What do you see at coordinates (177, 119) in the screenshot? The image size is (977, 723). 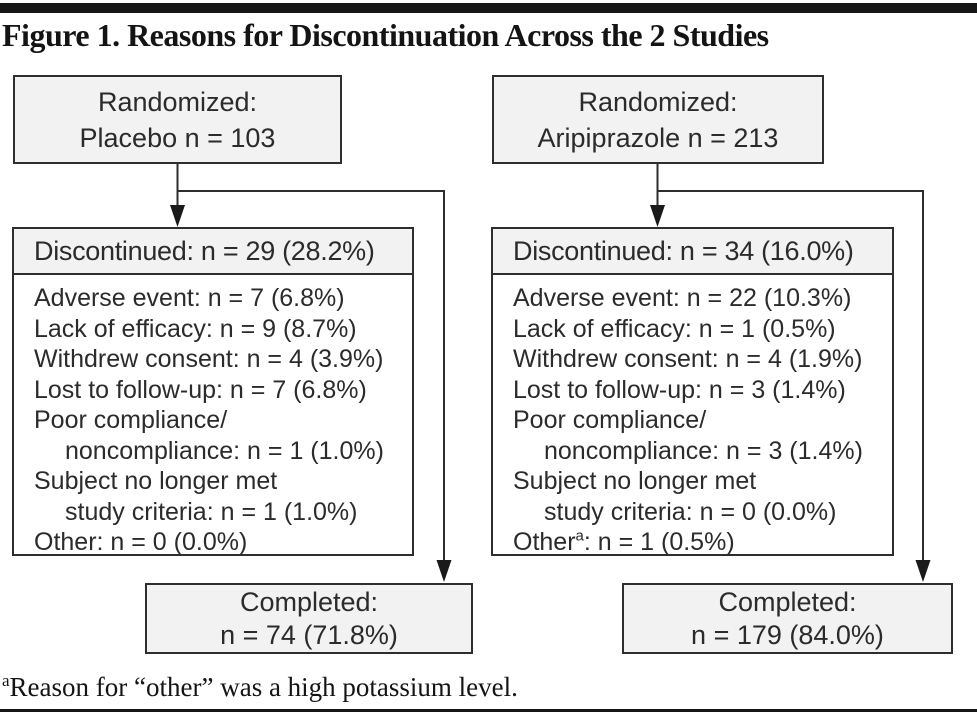 I see `randomized-box-placebo: Randomized: Placebo n = 103` at bounding box center [177, 119].